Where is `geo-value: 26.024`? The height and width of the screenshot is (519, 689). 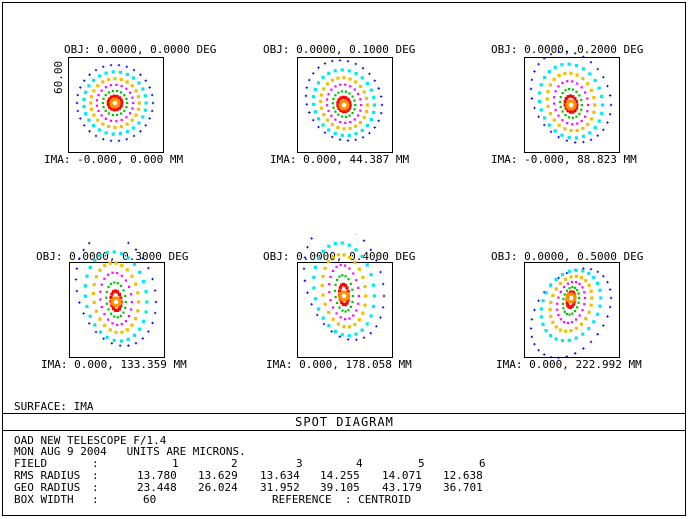
geo-value: 26.024 is located at coordinates (218, 487).